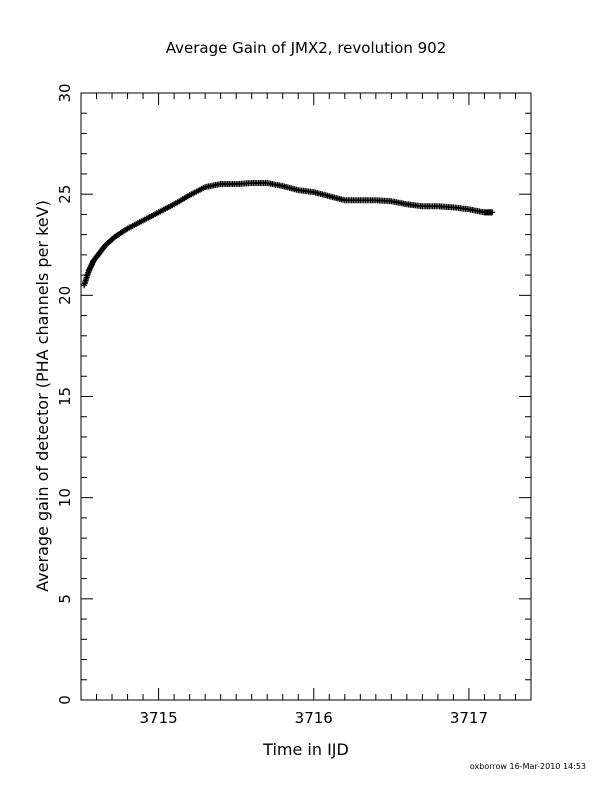  Describe the element at coordinates (65, 599) in the screenshot. I see `y-tick-label: 5` at that location.